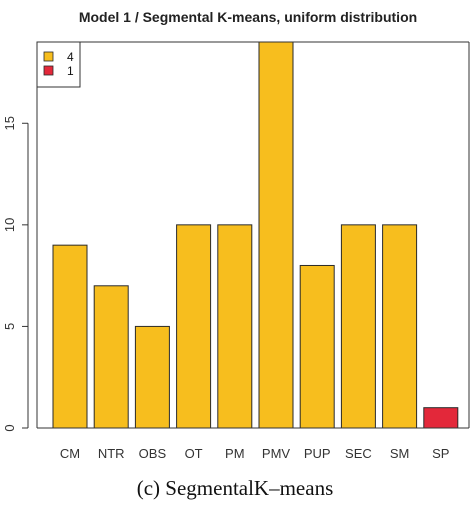 The width and height of the screenshot is (470, 507). I want to click on x-tick-label: SEC, so click(358, 453).